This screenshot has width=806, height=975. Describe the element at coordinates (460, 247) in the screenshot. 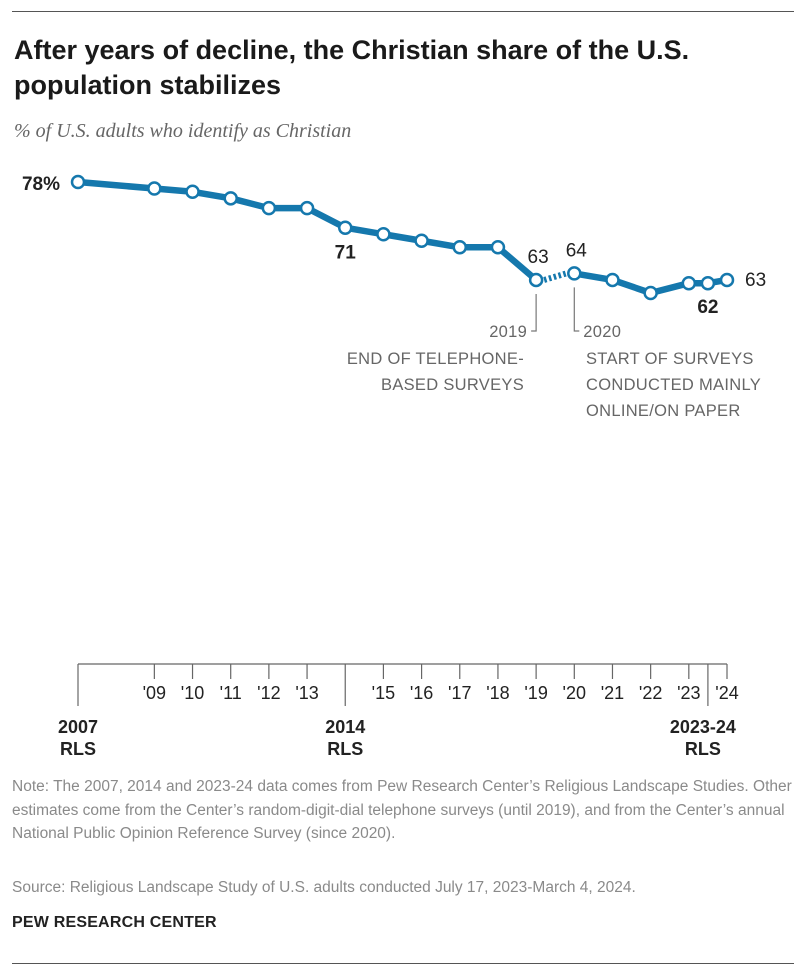

I see `data-point-2017` at that location.